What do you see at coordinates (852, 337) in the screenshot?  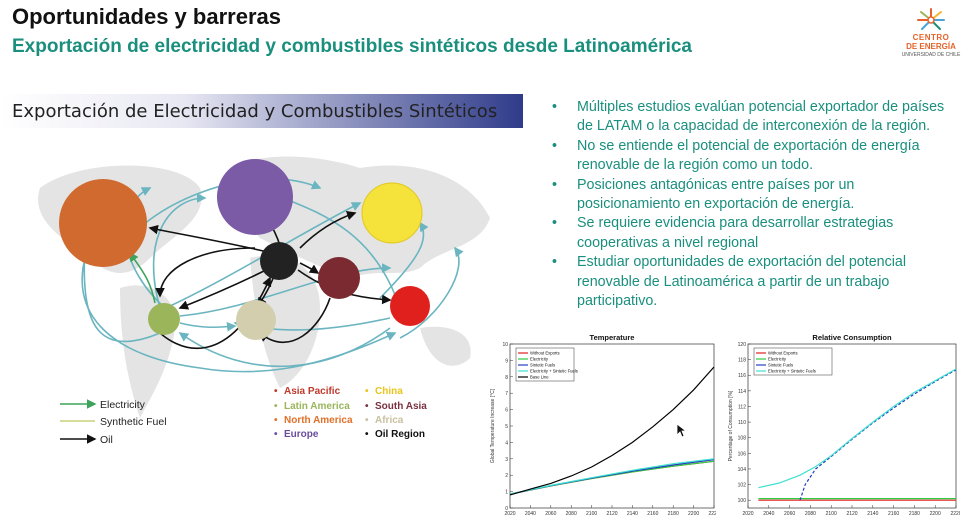 I see `chart-title: Relative Consumption` at bounding box center [852, 337].